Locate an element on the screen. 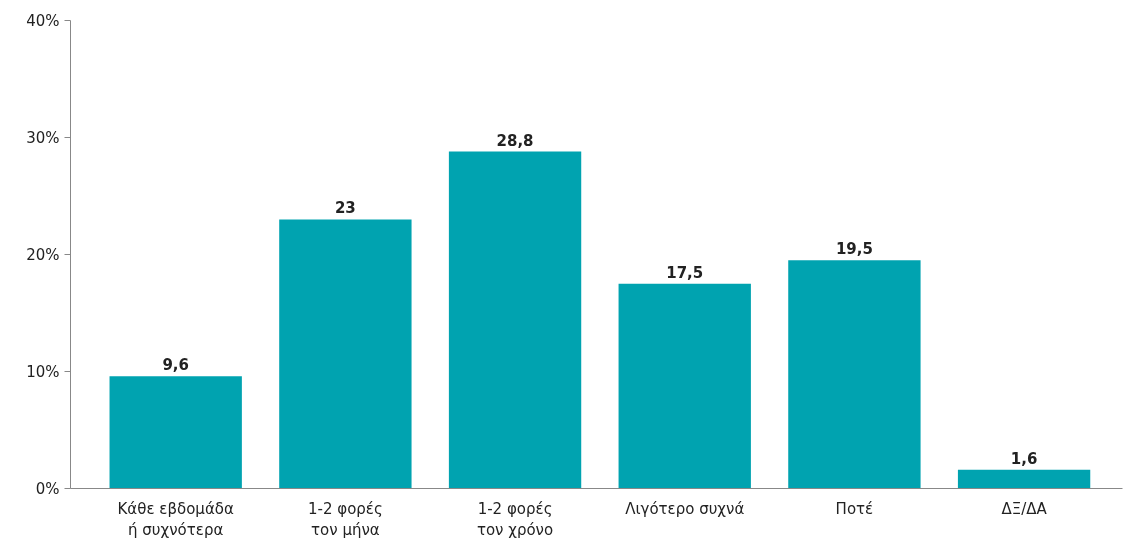 The image size is (1132, 558). y-tick-label: 10% is located at coordinates (43, 371).